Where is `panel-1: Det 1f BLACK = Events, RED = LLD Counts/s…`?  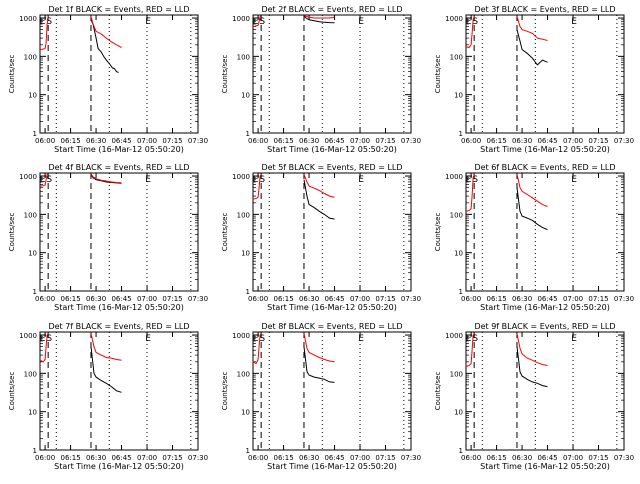
panel-1: Det 1f BLACK = Events, RED = LLD Counts/s… is located at coordinates (108, 79).